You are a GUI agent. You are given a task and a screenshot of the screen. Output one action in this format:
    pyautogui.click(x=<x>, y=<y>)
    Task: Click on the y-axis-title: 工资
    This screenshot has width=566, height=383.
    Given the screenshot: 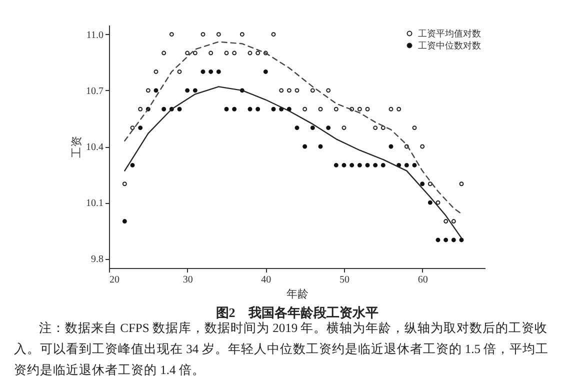 What is the action you would take?
    pyautogui.click(x=77, y=147)
    